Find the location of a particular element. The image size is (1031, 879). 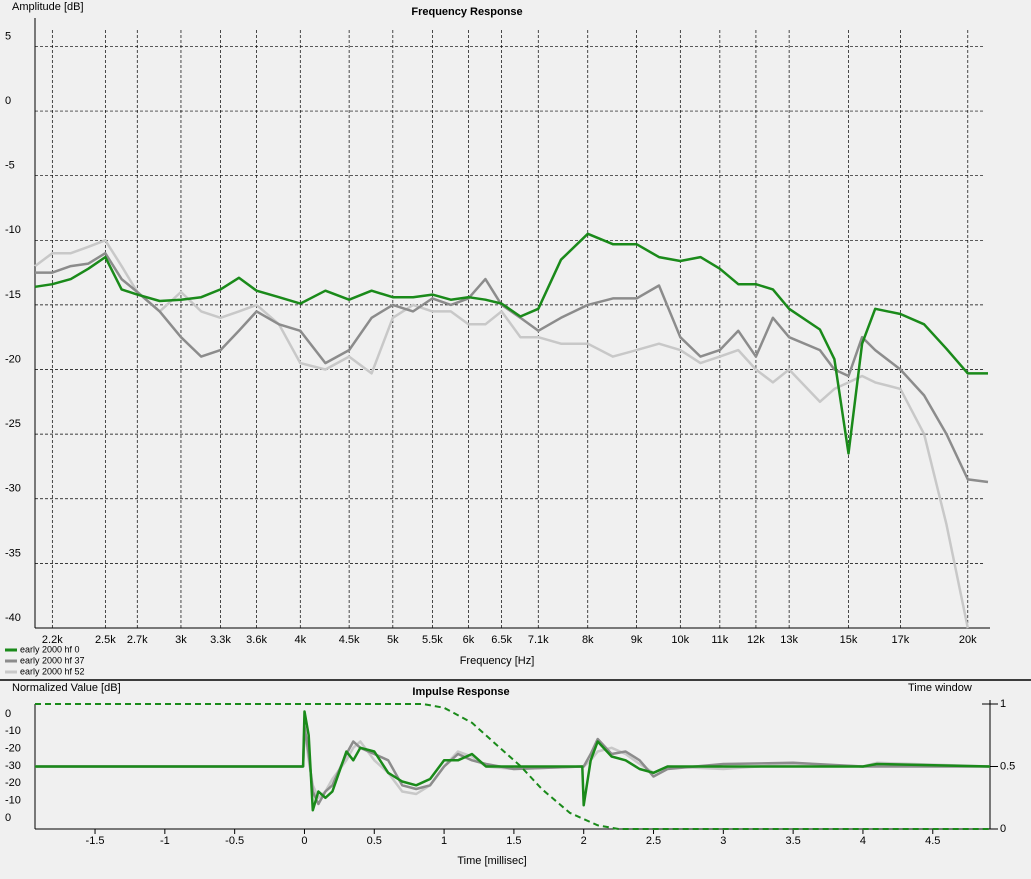

x-tick-label: -1.5 is located at coordinates (95, 841).